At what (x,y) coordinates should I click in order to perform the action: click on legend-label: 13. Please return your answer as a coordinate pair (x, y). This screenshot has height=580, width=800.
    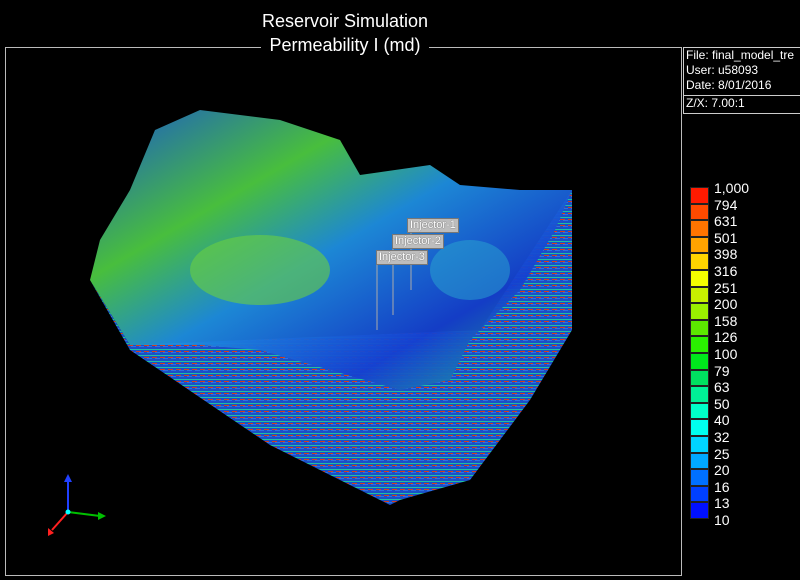
    Looking at the image, I should click on (722, 503).